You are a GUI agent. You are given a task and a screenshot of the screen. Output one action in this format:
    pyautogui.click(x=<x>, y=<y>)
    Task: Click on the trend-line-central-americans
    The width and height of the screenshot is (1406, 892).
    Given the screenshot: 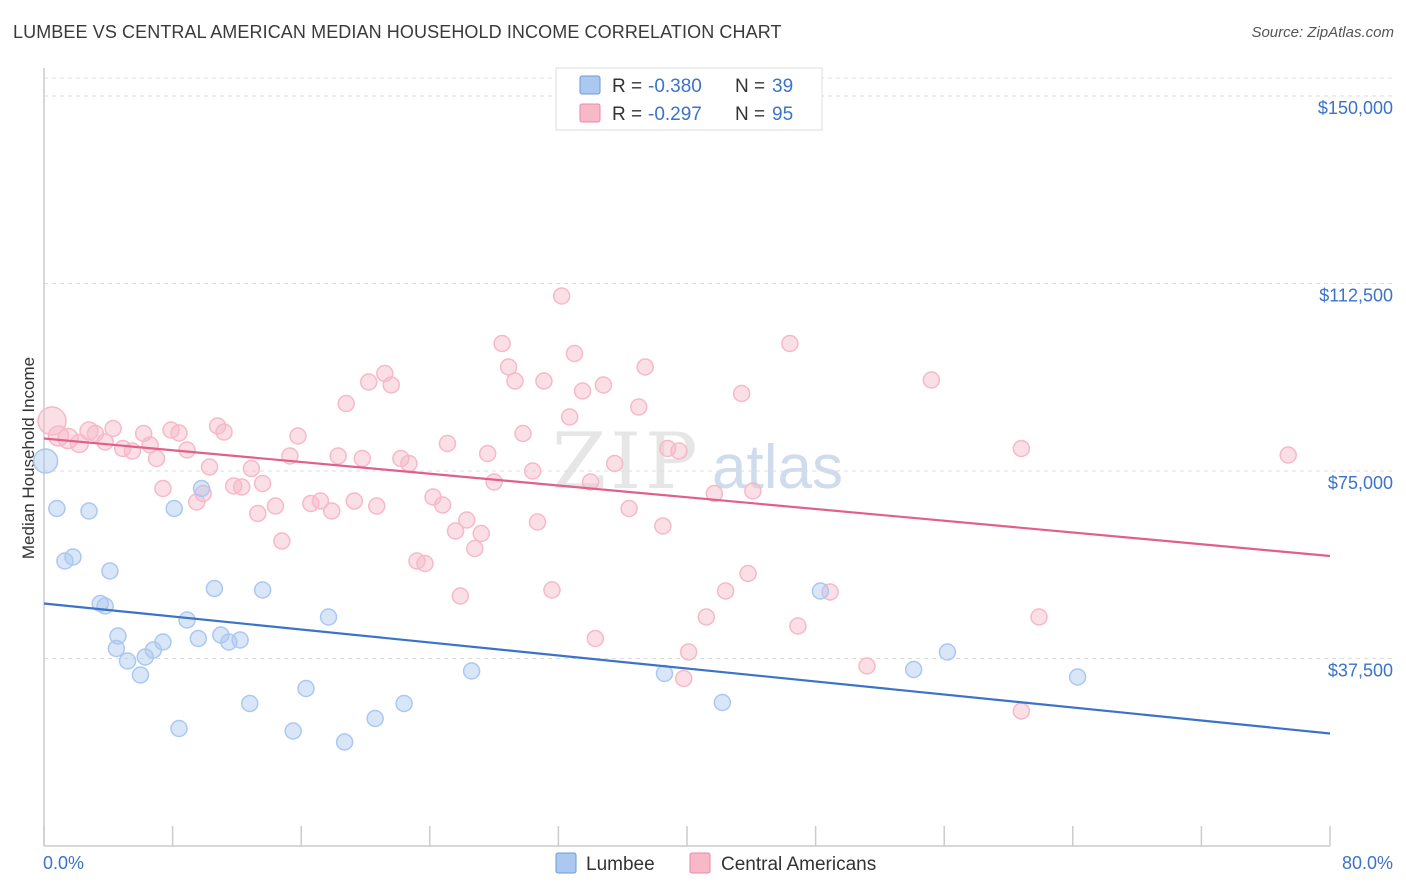 What is the action you would take?
    pyautogui.click(x=687, y=497)
    